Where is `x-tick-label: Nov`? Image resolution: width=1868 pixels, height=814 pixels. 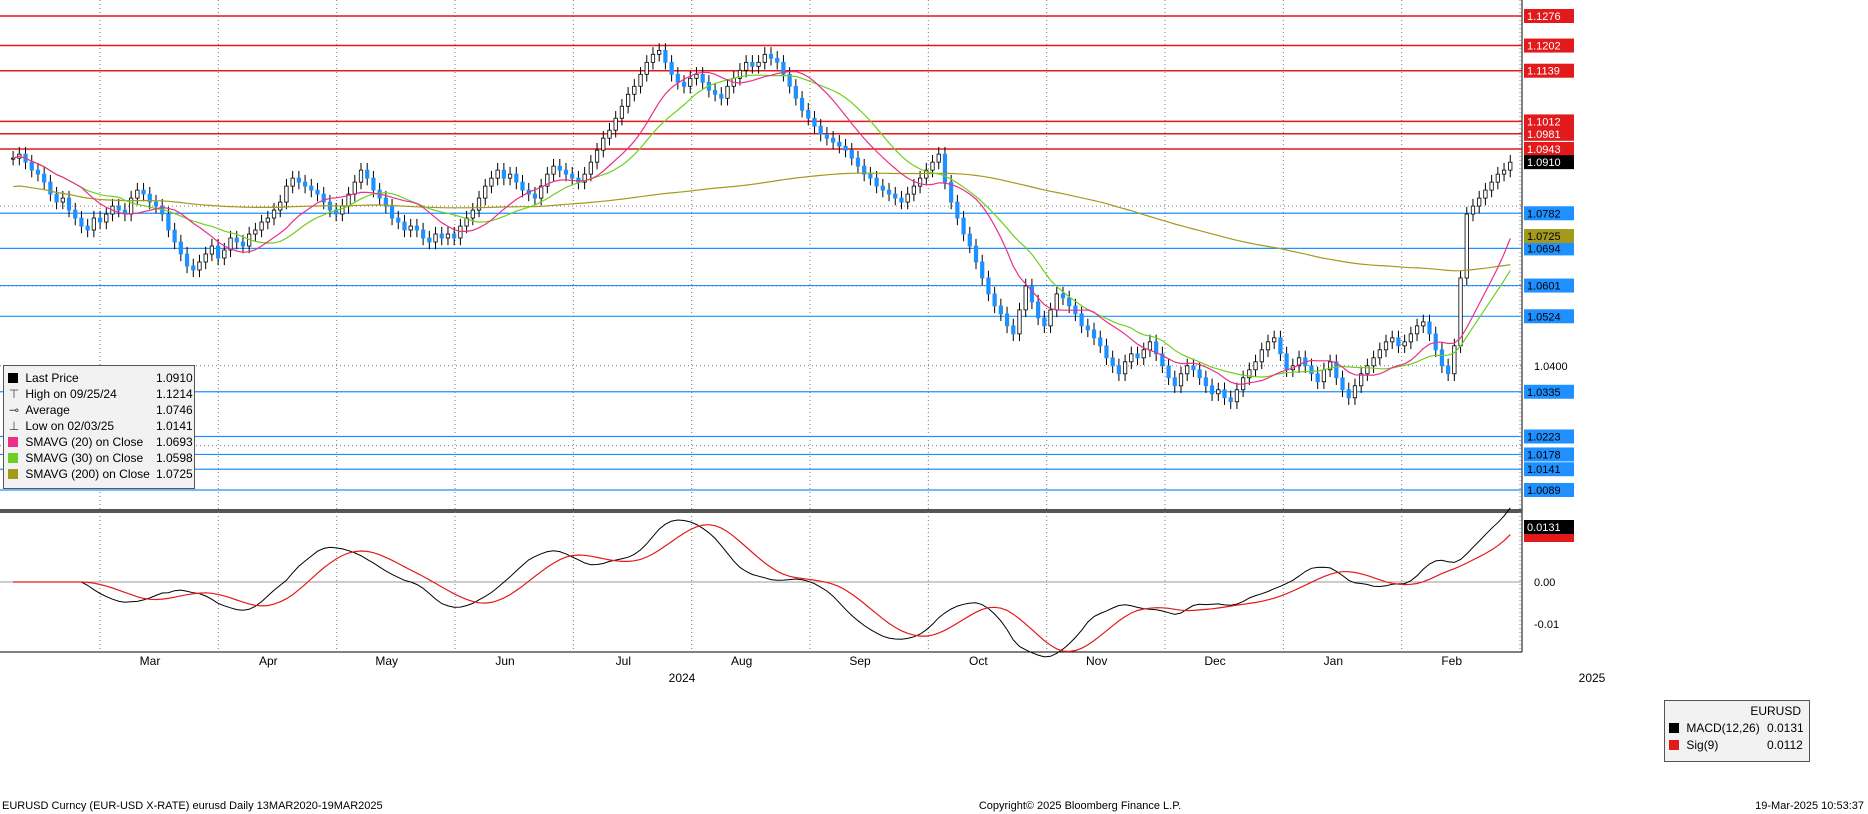
x-tick-label: Nov is located at coordinates (1096, 661).